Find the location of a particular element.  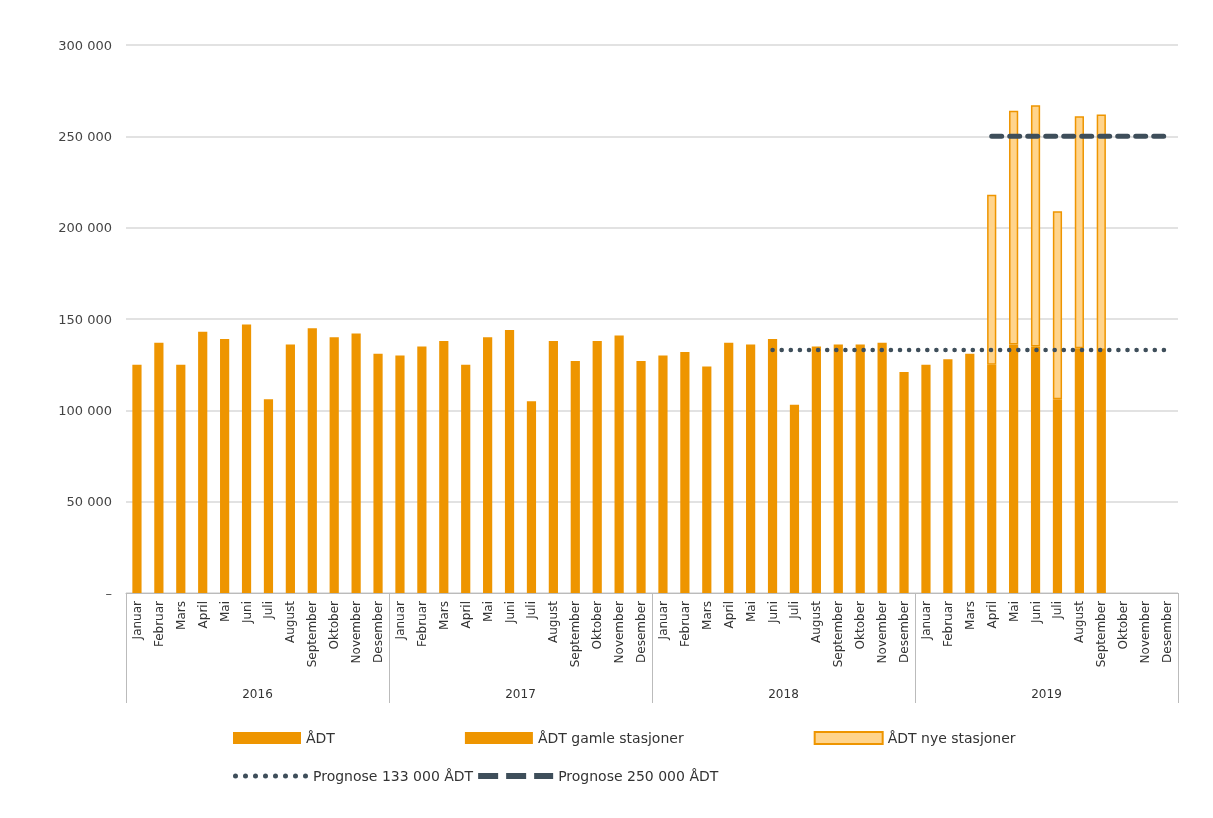

legend-label: Prognose 133 000 ÅDT is located at coordinates (393, 776).